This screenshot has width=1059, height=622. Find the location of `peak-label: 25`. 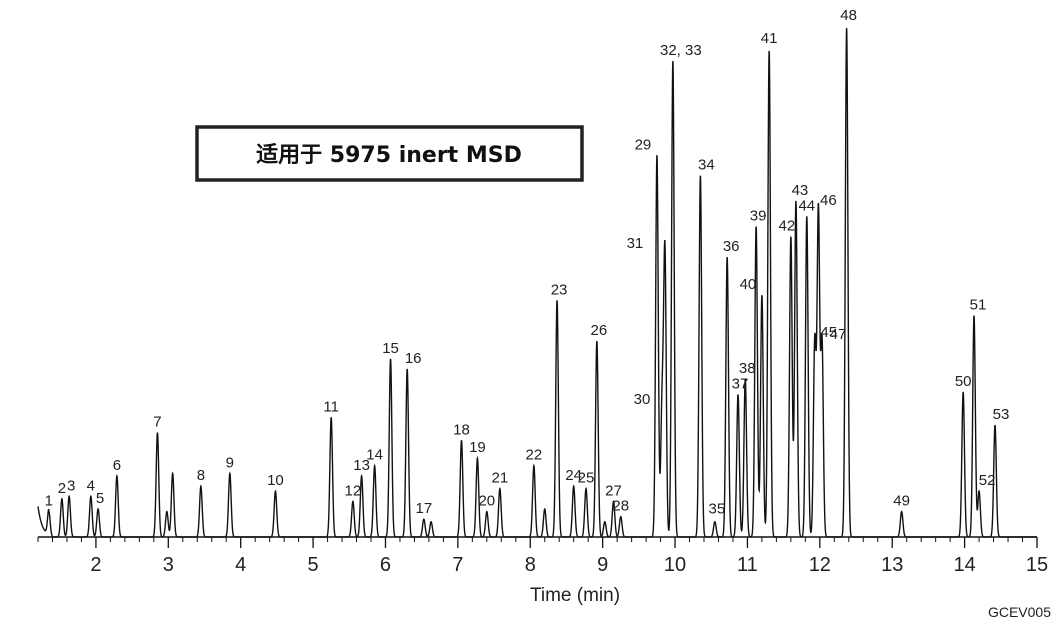

peak-label: 25 is located at coordinates (586, 478).